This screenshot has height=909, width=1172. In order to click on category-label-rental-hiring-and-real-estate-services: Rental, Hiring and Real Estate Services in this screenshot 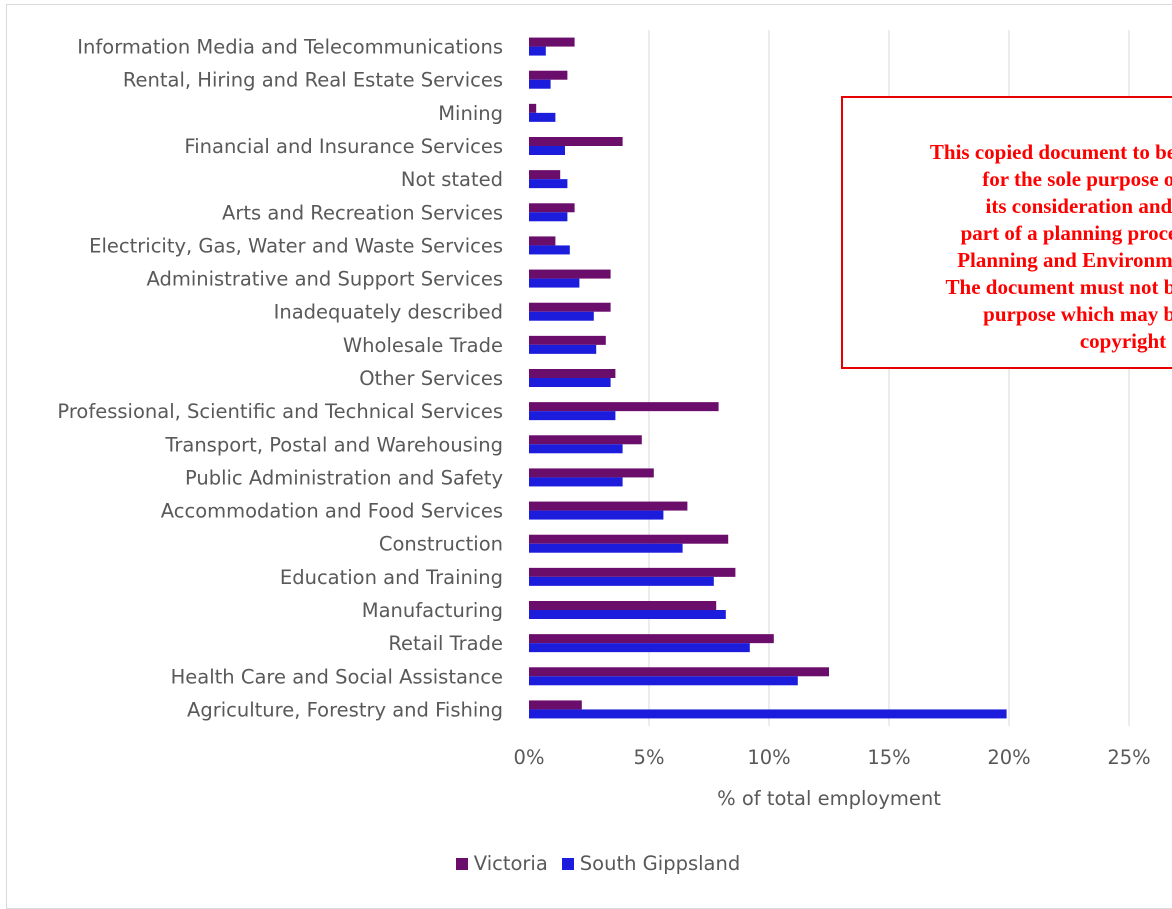, I will do `click(313, 80)`.